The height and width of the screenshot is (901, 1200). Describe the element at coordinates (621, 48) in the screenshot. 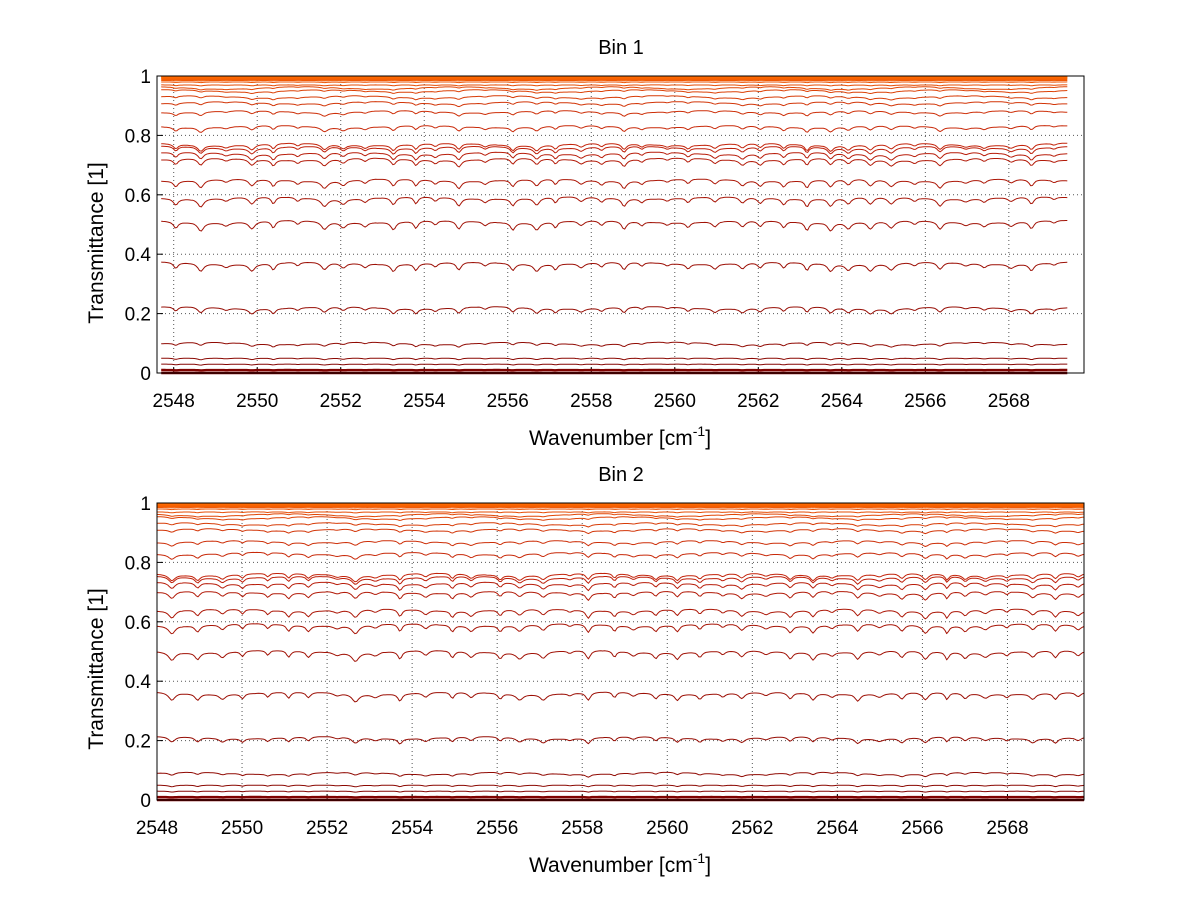

I see `chart-title: Bin 1` at that location.